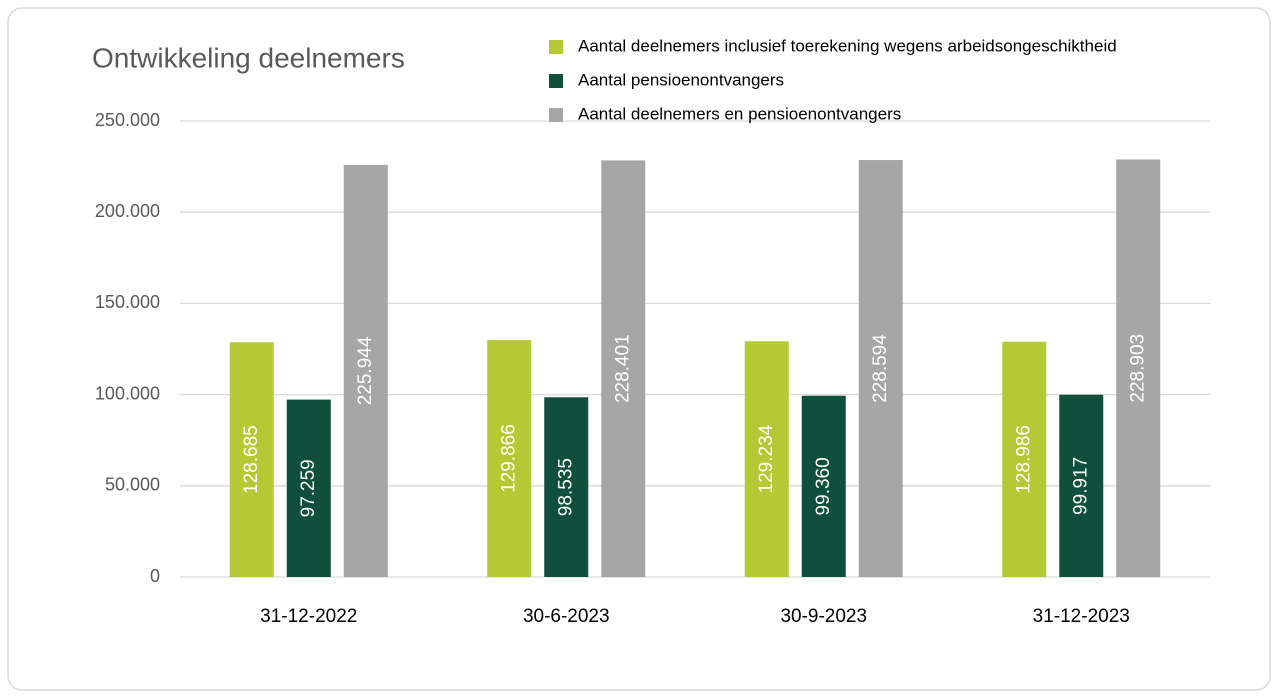 Image resolution: width=1278 pixels, height=700 pixels. What do you see at coordinates (132, 485) in the screenshot?
I see `y-tick-label: 50.000` at bounding box center [132, 485].